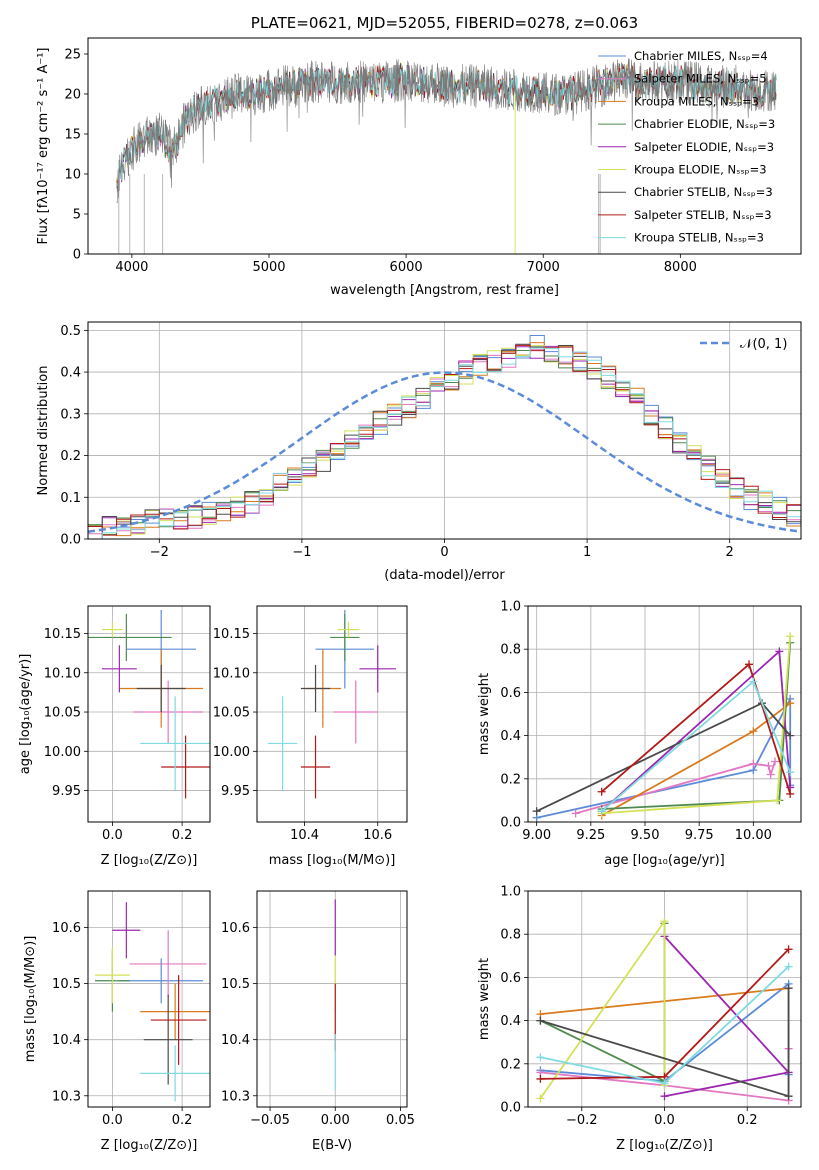 The width and height of the screenshot is (819, 1170). Describe the element at coordinates (400, 1120) in the screenshot. I see `x-tick-label: 0.05` at that location.